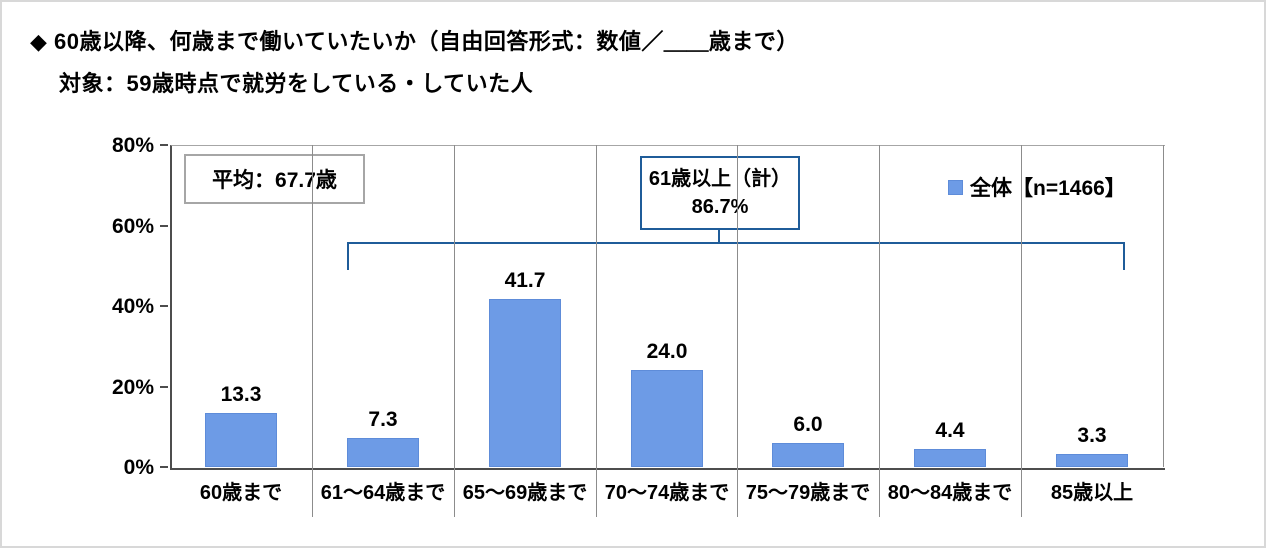 The width and height of the screenshot is (1266, 550). What do you see at coordinates (525, 280) in the screenshot?
I see `bar-value-label: 41.7` at bounding box center [525, 280].